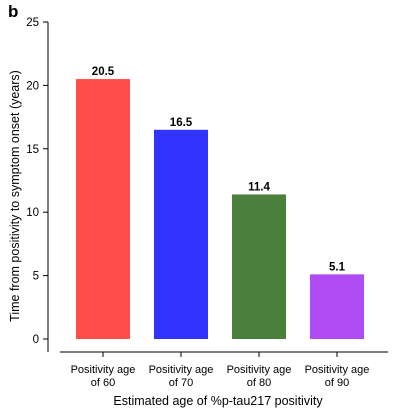  What do you see at coordinates (103, 72) in the screenshot?
I see `bar-value-label: 20.5` at bounding box center [103, 72].